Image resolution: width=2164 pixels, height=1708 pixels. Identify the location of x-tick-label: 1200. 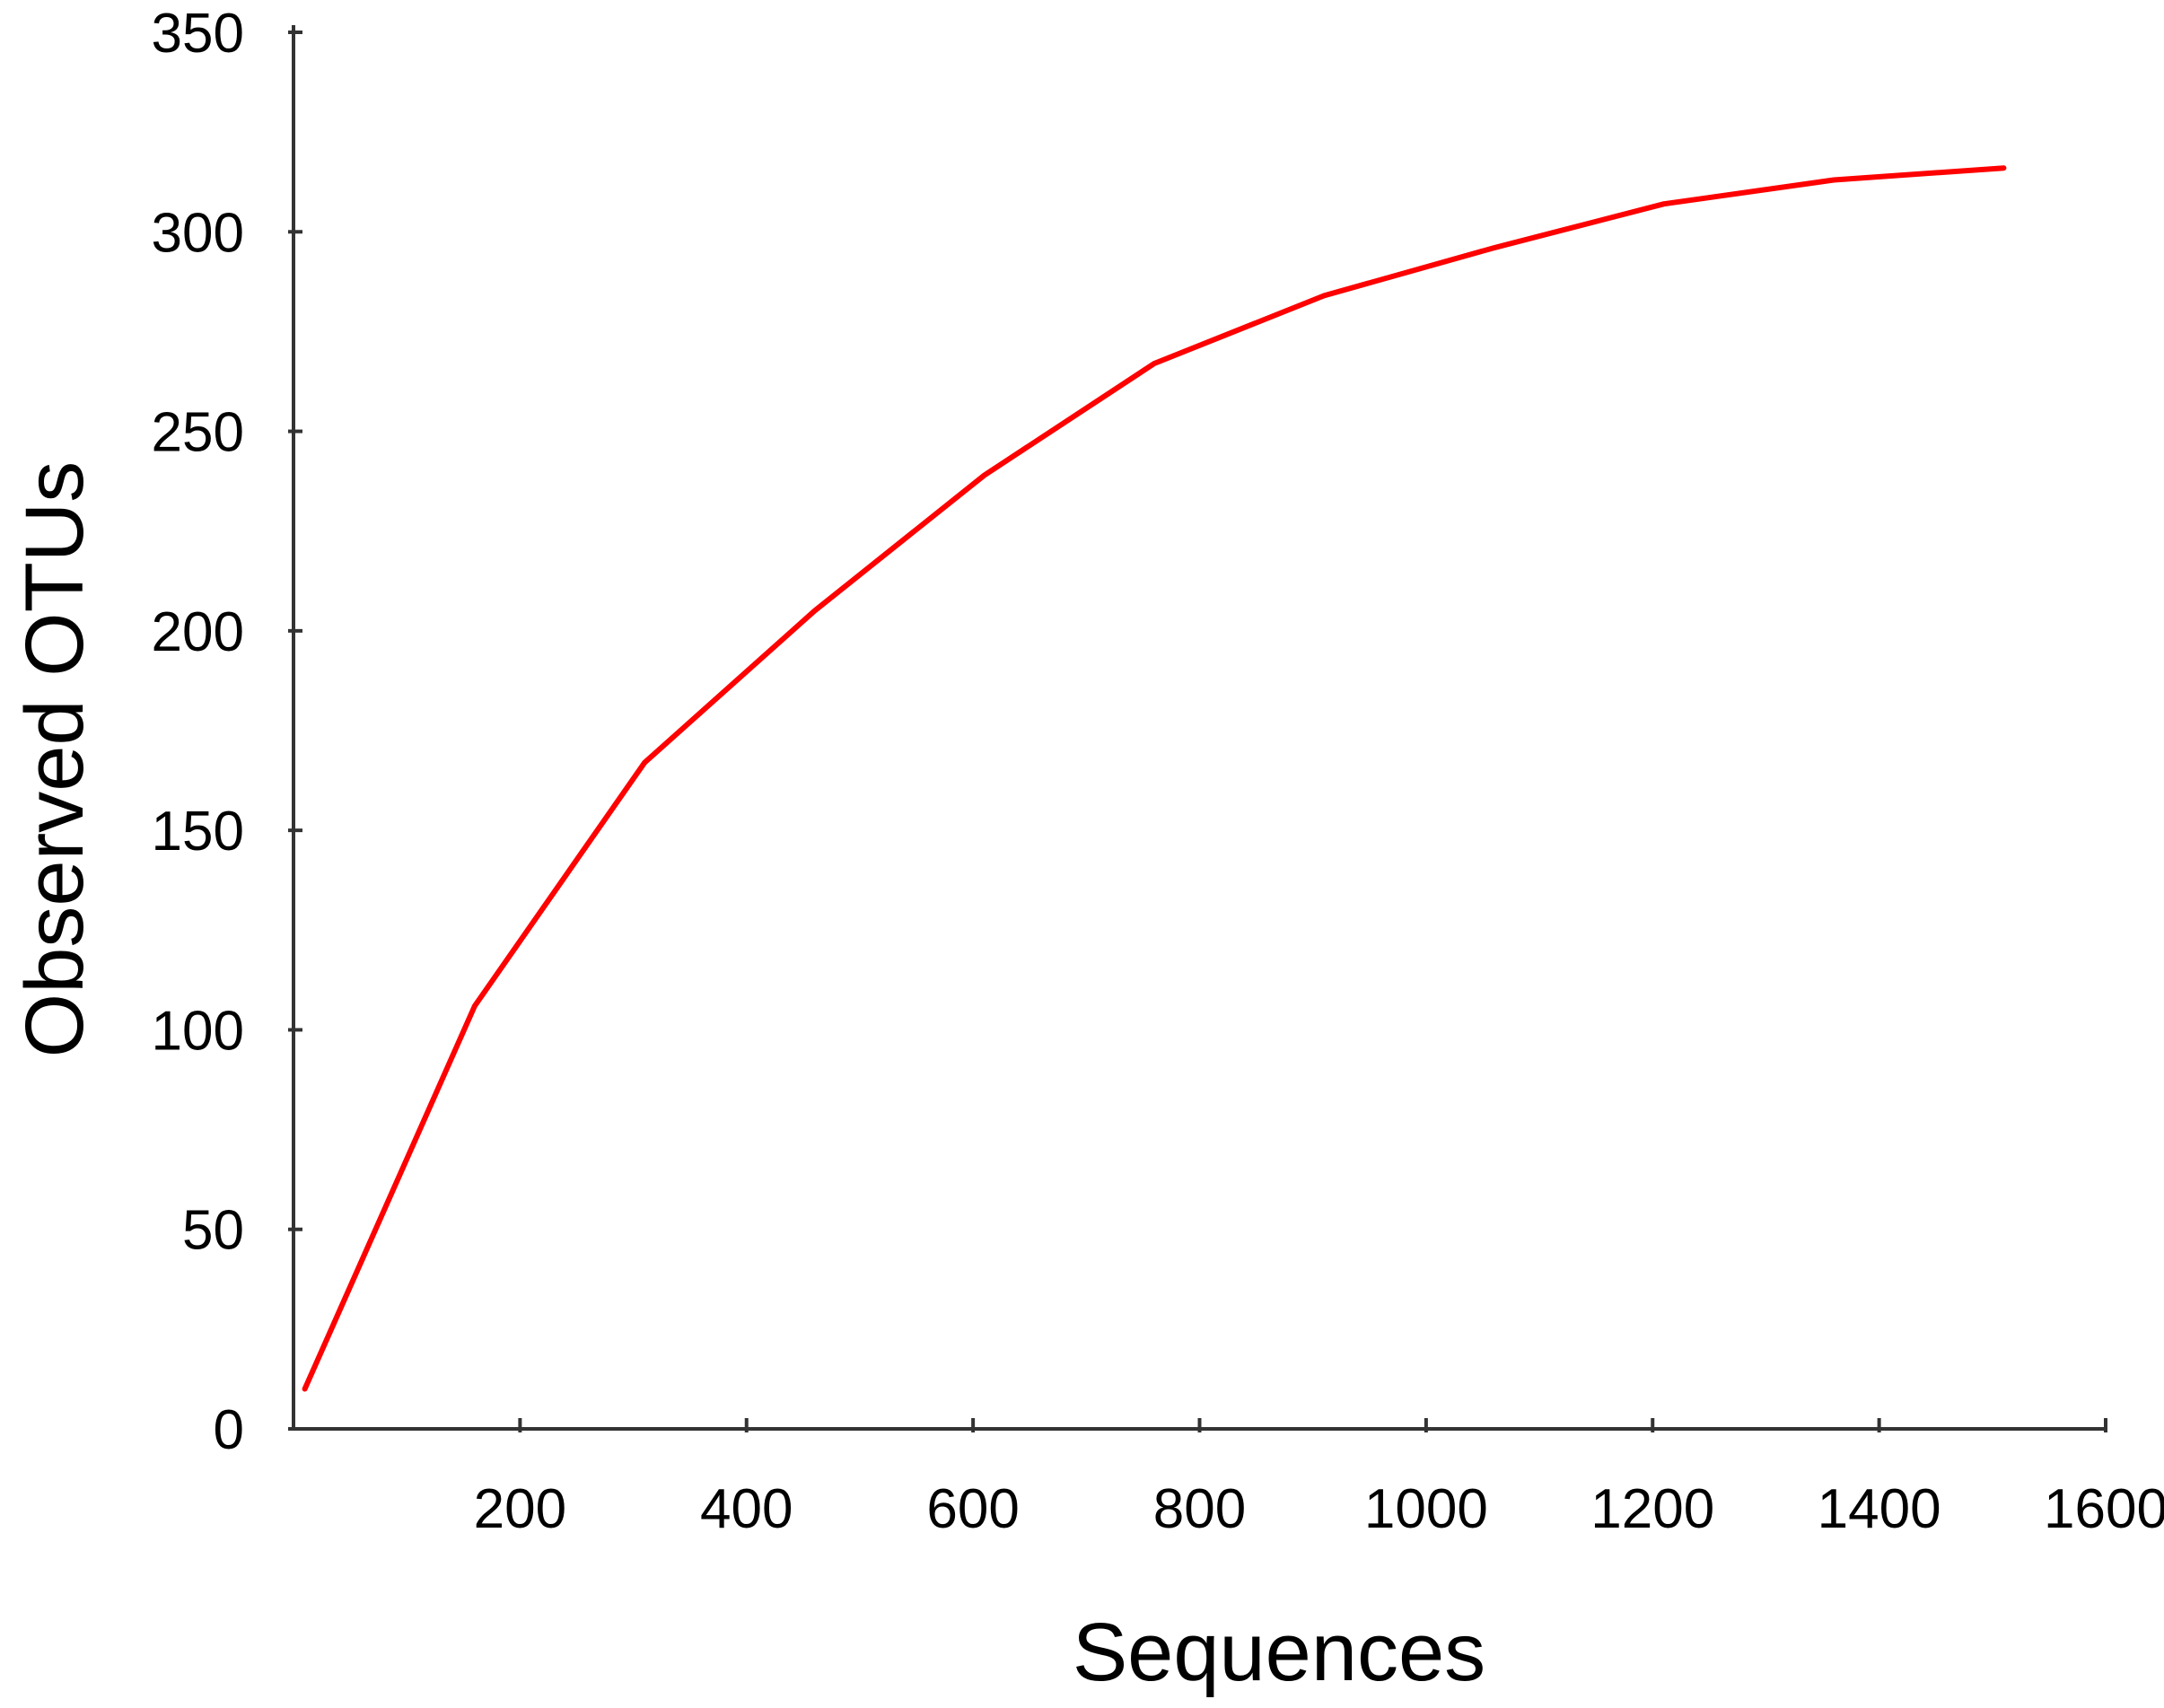
(1652, 1509).